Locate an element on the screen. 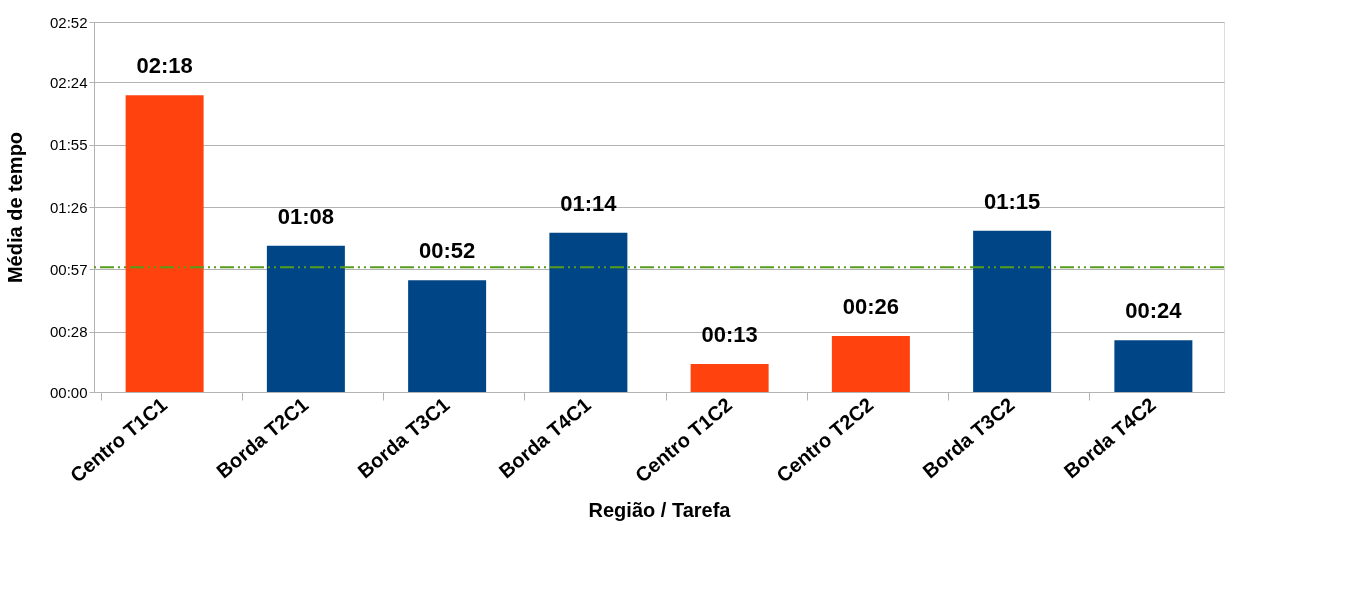 This screenshot has height=597, width=1346. y-tick-label: 02:52 is located at coordinates (68, 22).